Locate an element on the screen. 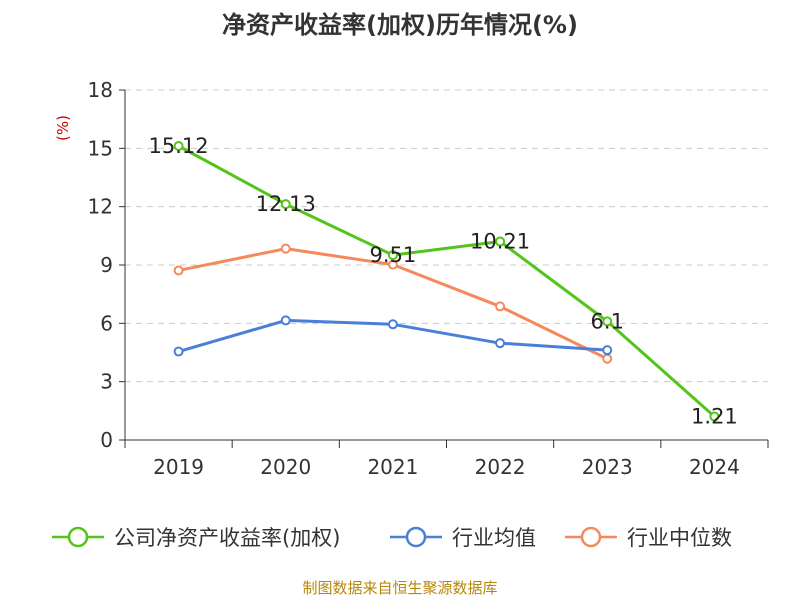 Image resolution: width=800 pixels, height=604 pixels. y-tick-label: 18 is located at coordinates (100, 90).